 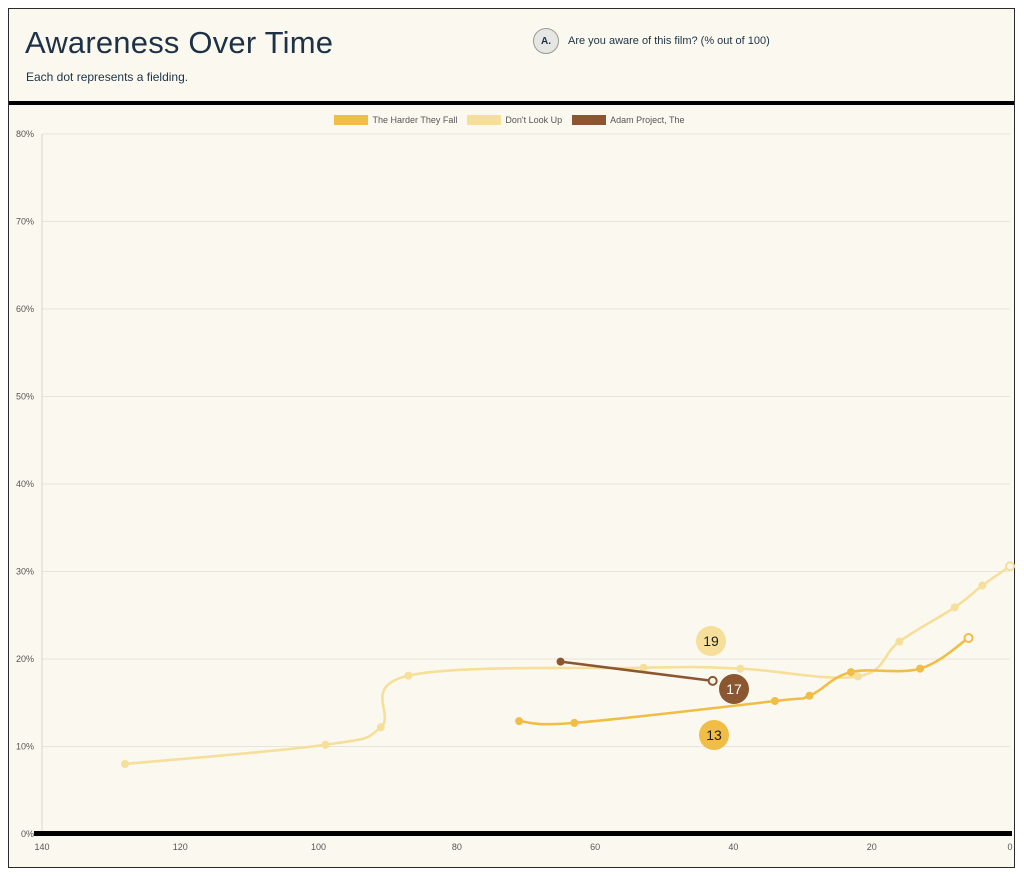 I want to click on x-tick-label: 140, so click(x=41, y=847).